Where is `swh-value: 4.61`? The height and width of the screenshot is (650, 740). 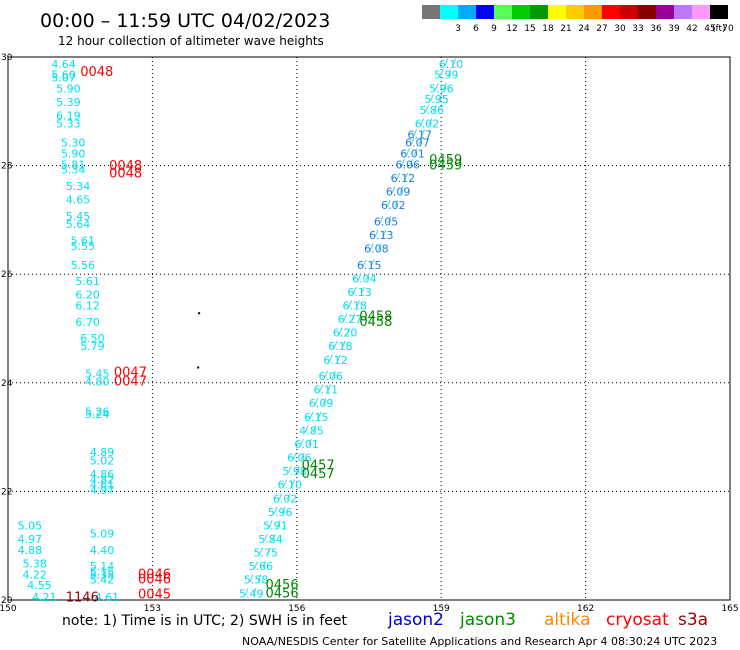 swh-value: 4.61 is located at coordinates (102, 485).